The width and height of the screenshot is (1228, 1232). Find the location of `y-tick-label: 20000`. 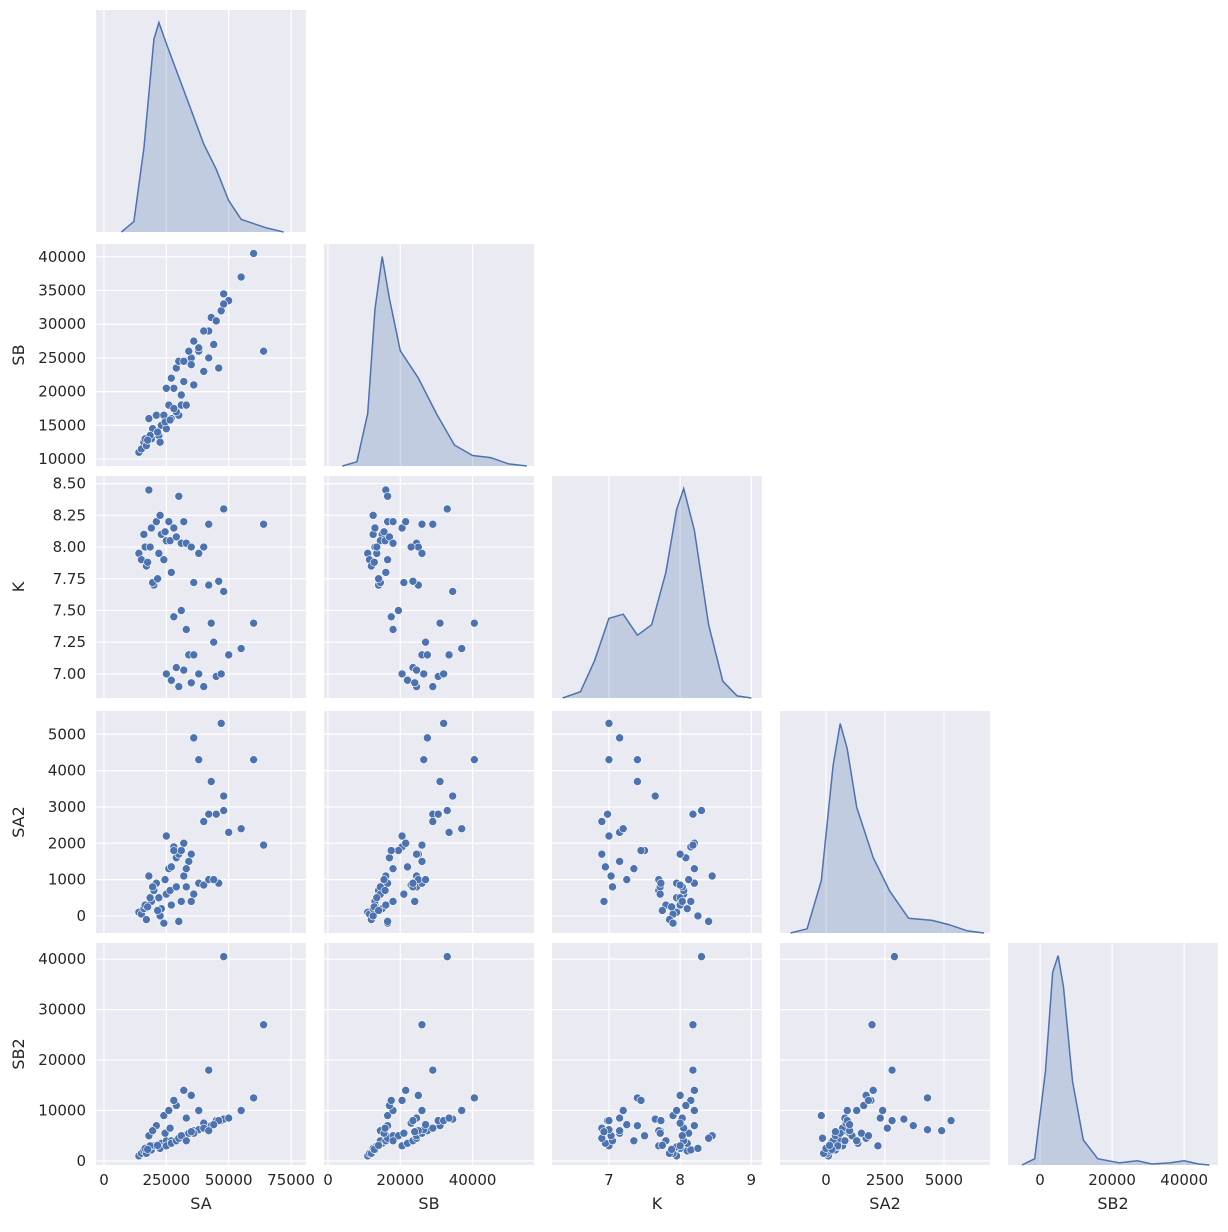

y-tick-label: 20000 is located at coordinates (62, 1060).